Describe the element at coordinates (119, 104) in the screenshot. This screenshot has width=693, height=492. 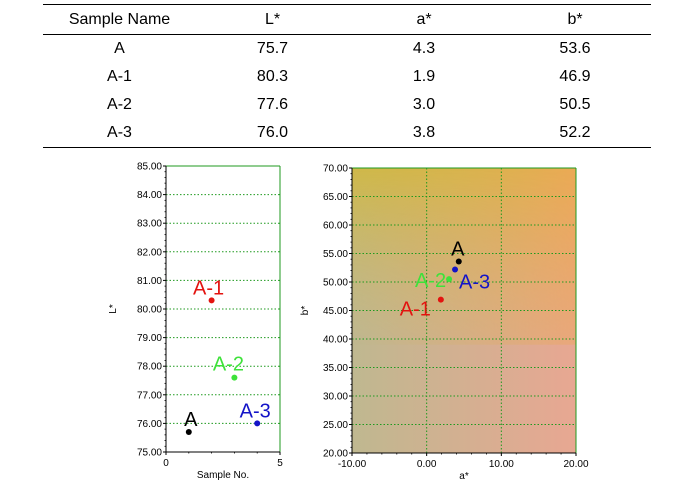
I see `cell-sample-name: A-2` at that location.